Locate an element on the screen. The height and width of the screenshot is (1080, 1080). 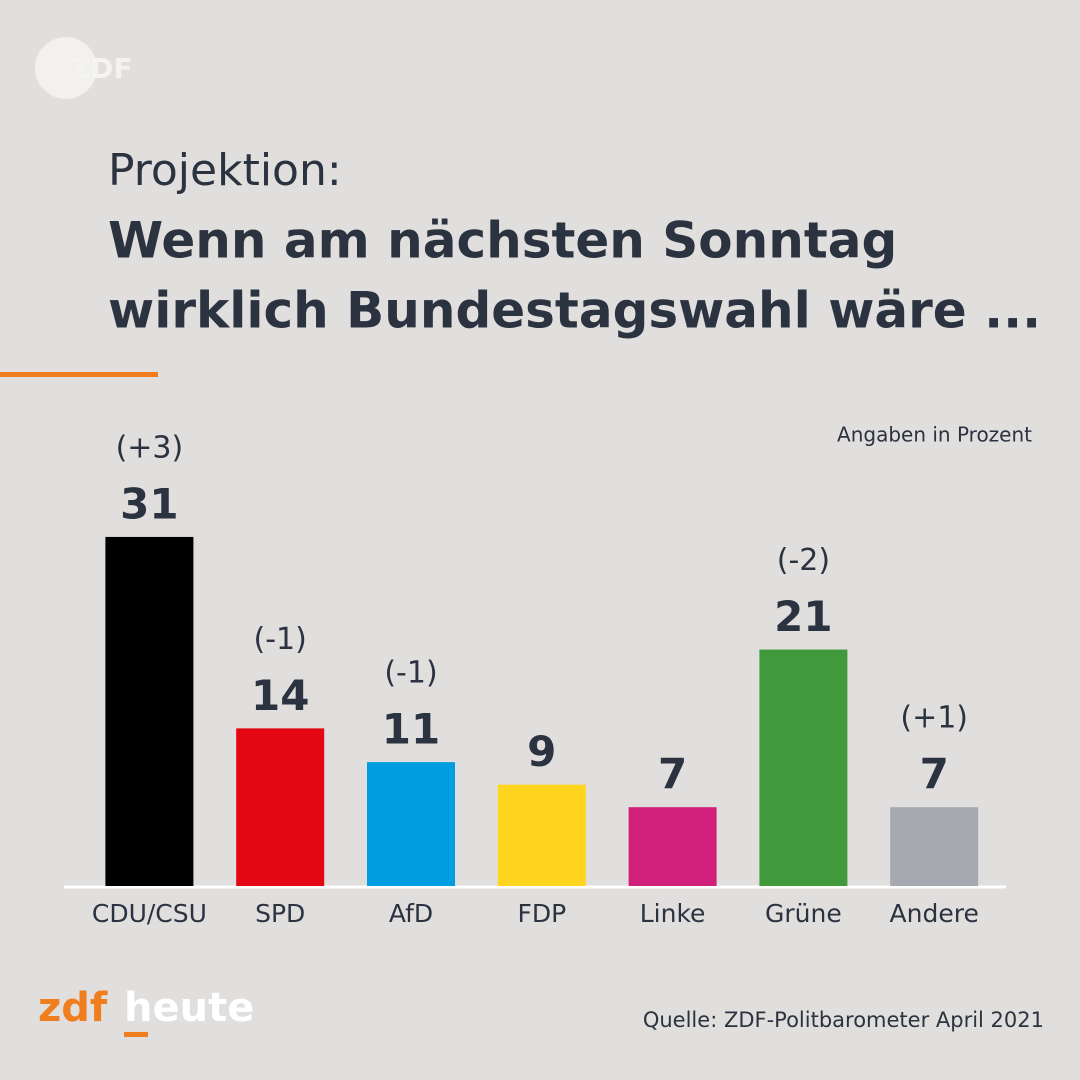
change-label: (+3) is located at coordinates (150, 447).